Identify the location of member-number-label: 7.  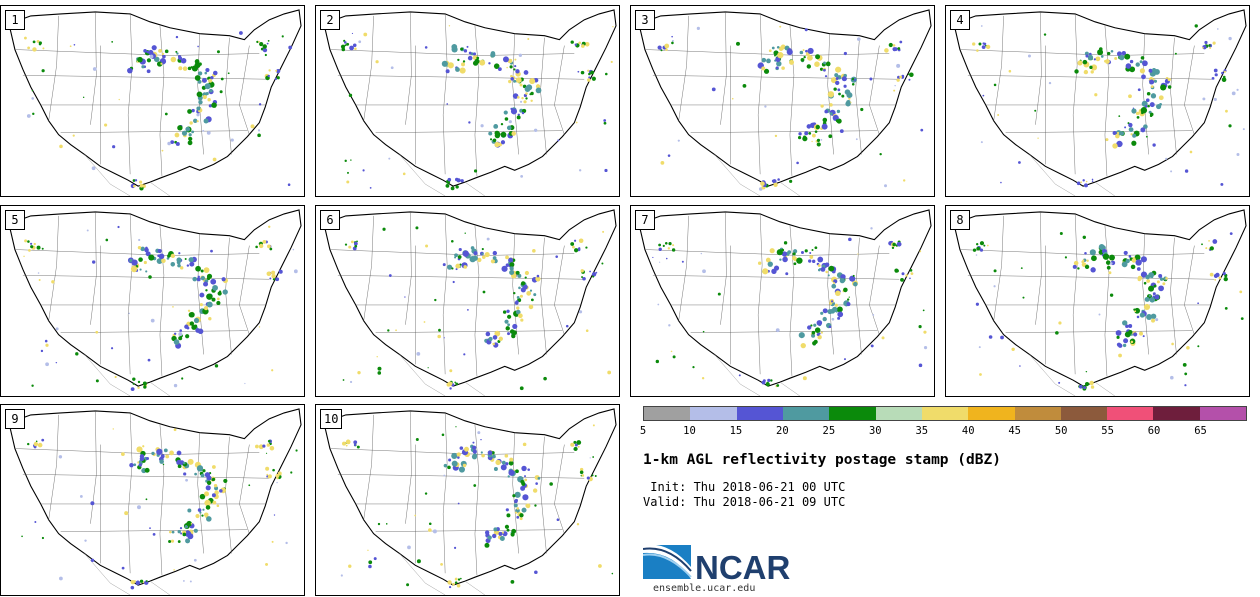
(645, 220).